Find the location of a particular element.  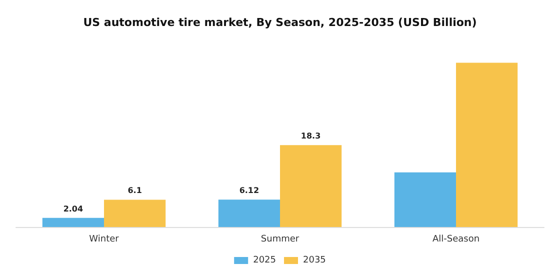

x-tick-label: Winter is located at coordinates (104, 239).